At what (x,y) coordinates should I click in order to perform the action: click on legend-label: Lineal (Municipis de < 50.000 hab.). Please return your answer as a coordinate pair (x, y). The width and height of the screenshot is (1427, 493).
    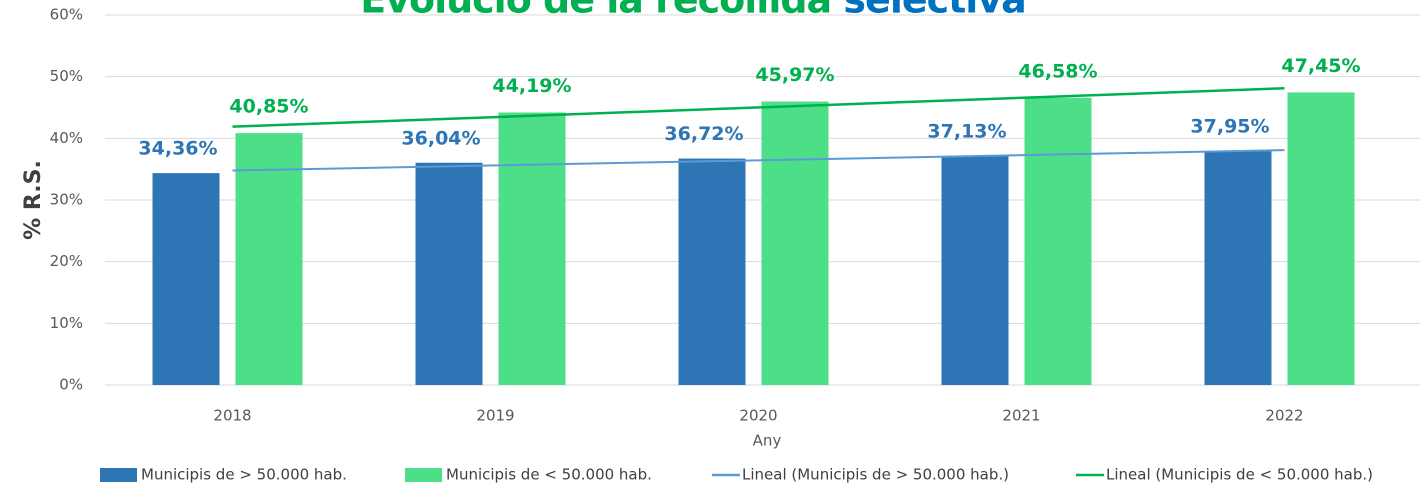
    Looking at the image, I should click on (1239, 475).